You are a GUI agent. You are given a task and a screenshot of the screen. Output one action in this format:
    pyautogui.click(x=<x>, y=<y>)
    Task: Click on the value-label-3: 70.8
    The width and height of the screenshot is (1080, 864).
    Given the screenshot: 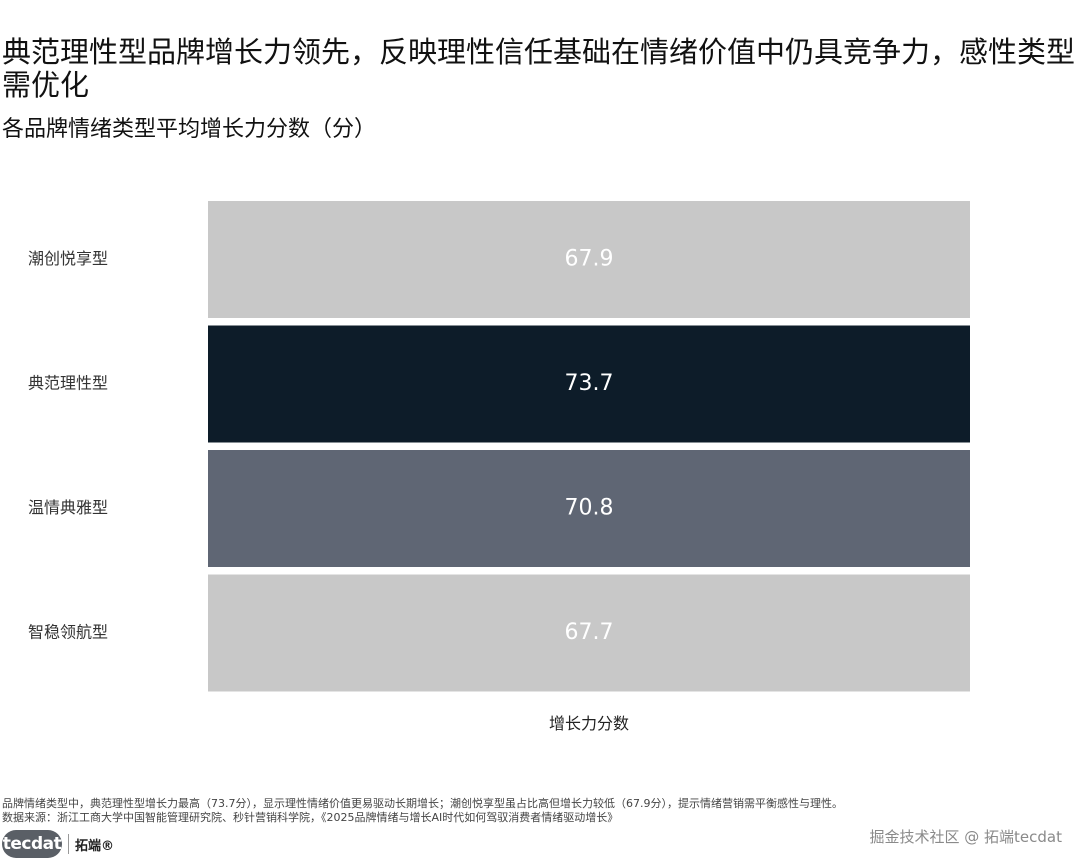 What is the action you would take?
    pyautogui.click(x=589, y=508)
    